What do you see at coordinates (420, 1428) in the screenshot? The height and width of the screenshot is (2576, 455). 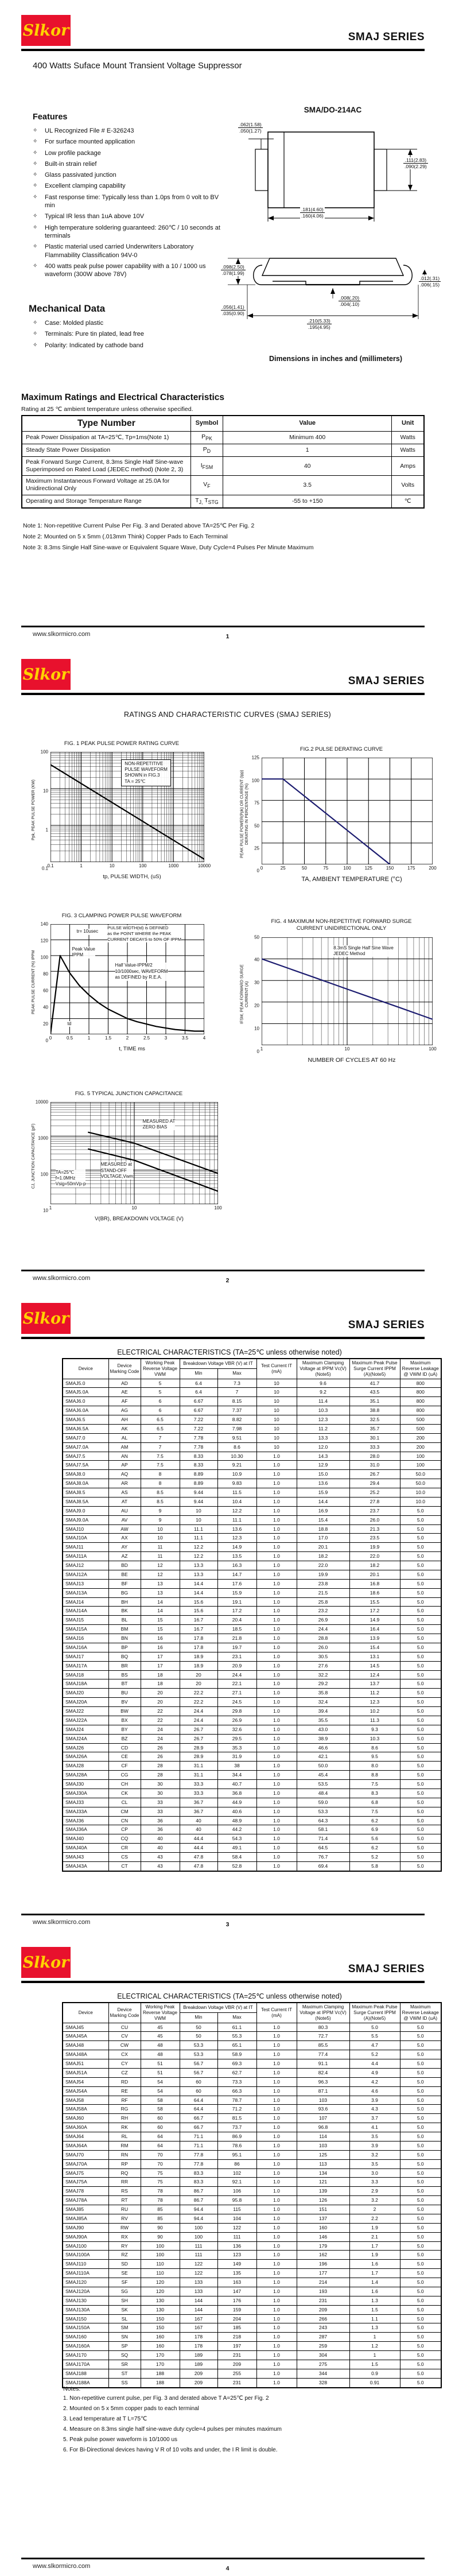 I see `table-cell: 500` at bounding box center [420, 1428].